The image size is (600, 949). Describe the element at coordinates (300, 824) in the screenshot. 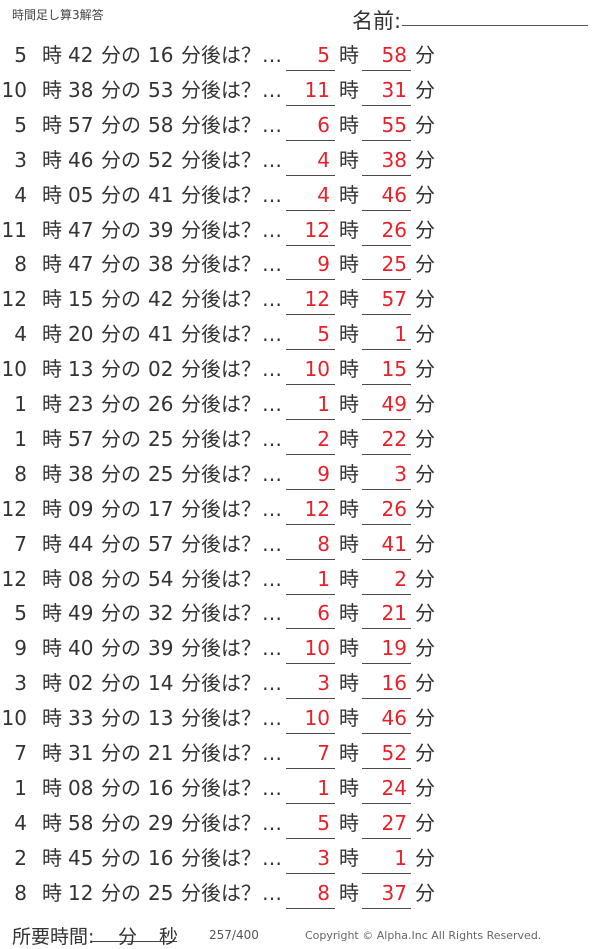

I see `problem-row: 4 時 58 分の 29 分後は？… 5 時 27 分` at that location.